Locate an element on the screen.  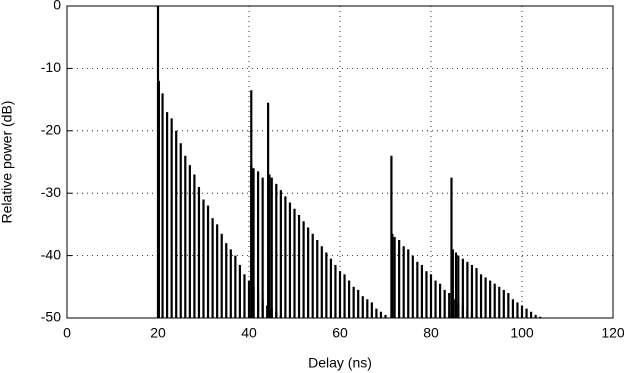
x-tick-label: 0 is located at coordinates (67, 333).